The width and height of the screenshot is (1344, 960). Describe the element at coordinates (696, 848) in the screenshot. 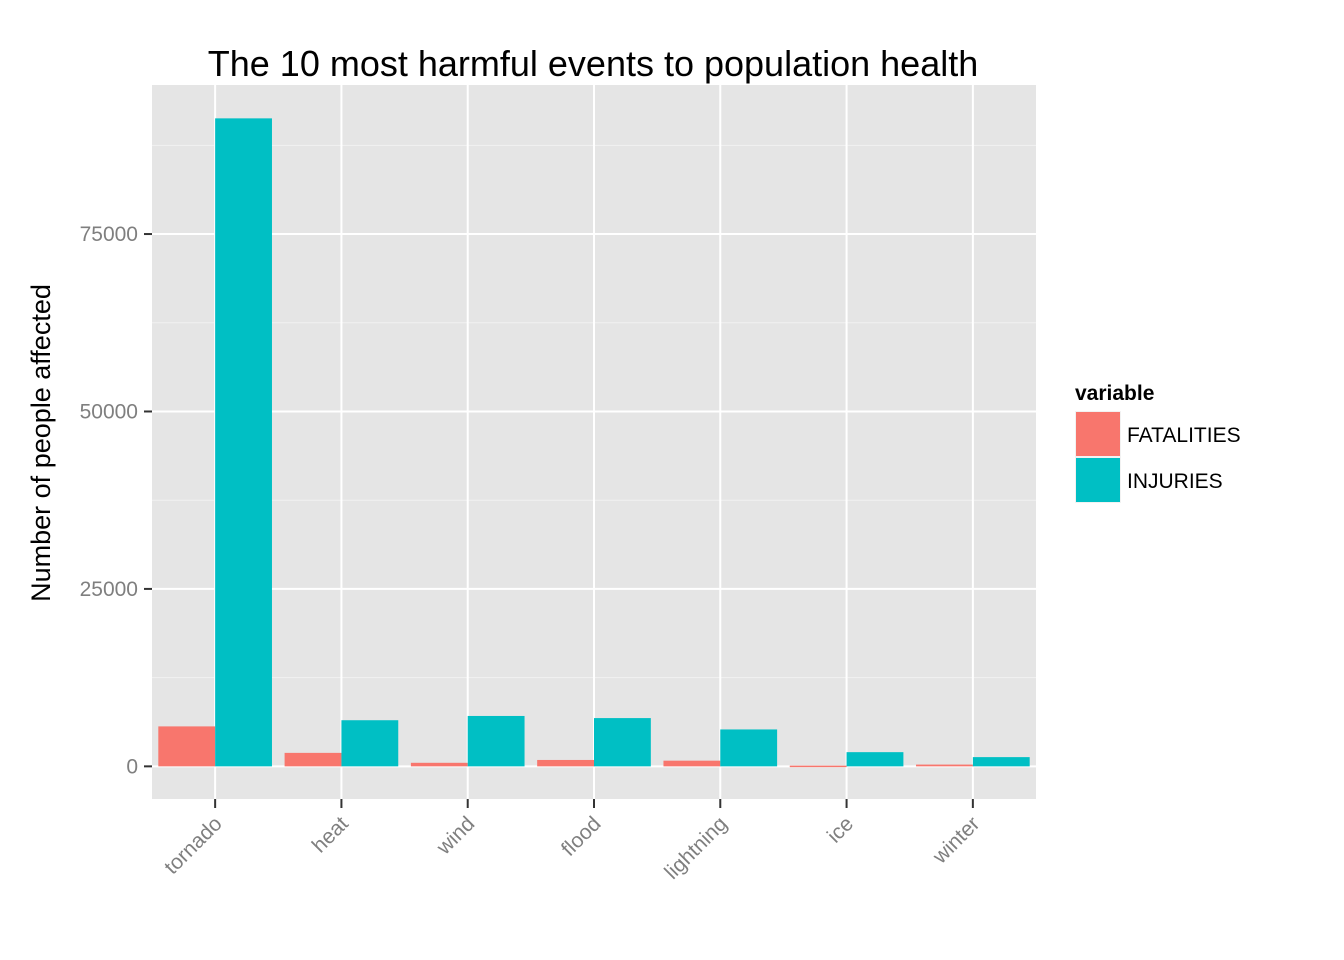

I see `x-tick-label: lightning` at that location.